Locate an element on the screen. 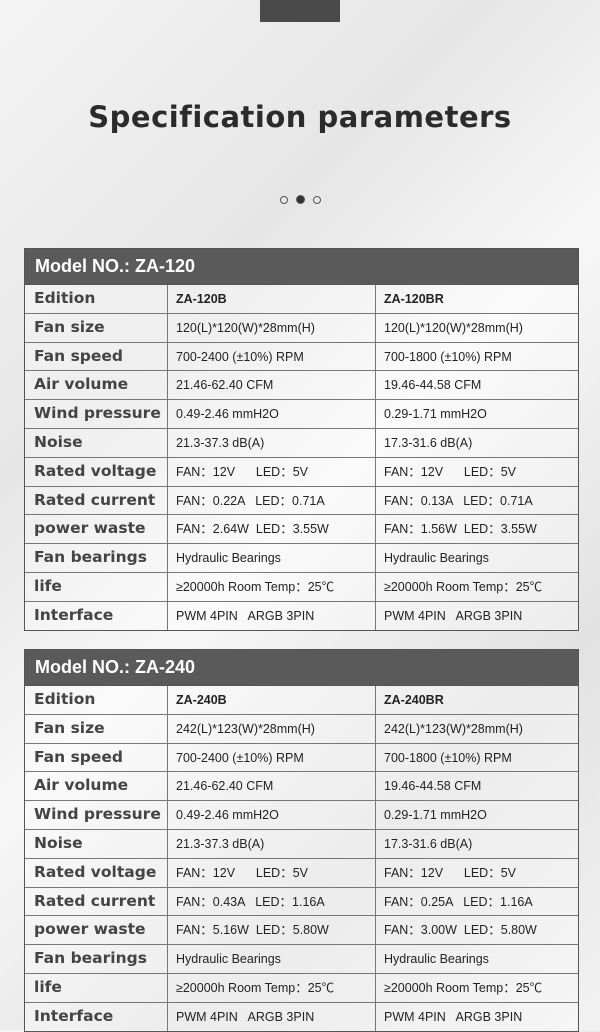 The image size is (600, 1032). cell-value: FAN：0.43A LED：1.16A is located at coordinates (272, 901).